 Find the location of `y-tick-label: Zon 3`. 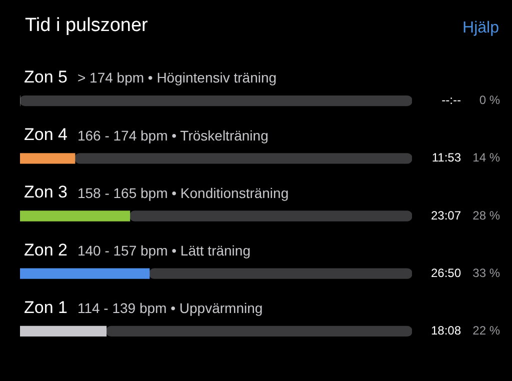

y-tick-label: Zon 3 is located at coordinates (46, 192).